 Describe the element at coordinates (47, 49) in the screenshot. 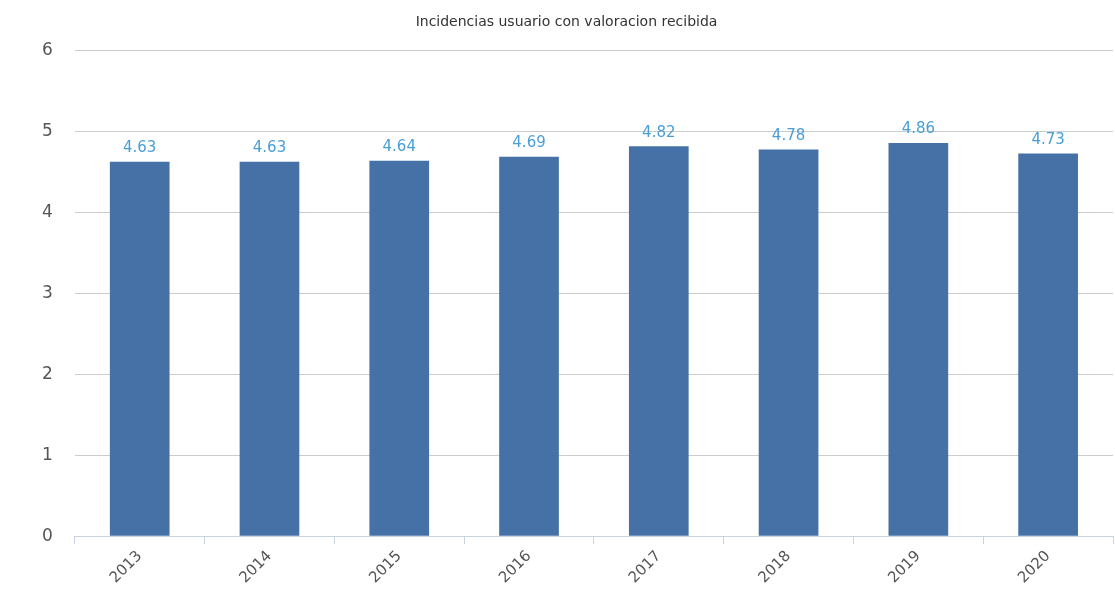

I see `y-tick-label: 6` at that location.